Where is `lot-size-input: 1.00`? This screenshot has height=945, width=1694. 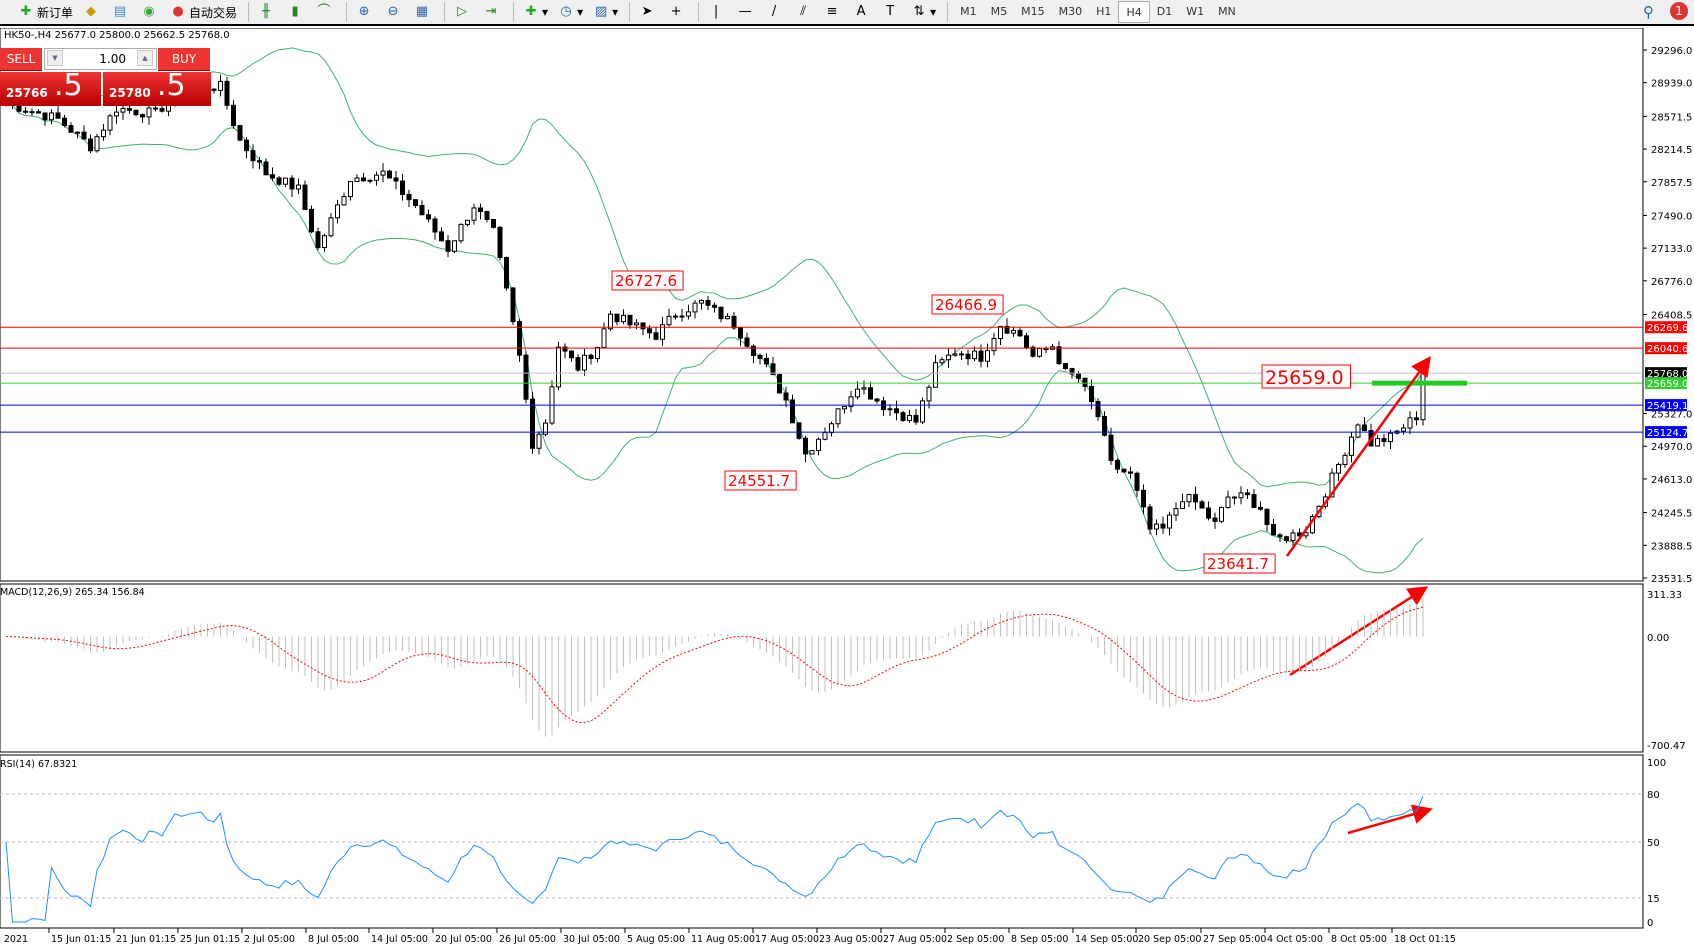
lot-size-input: 1.00 is located at coordinates (100, 59).